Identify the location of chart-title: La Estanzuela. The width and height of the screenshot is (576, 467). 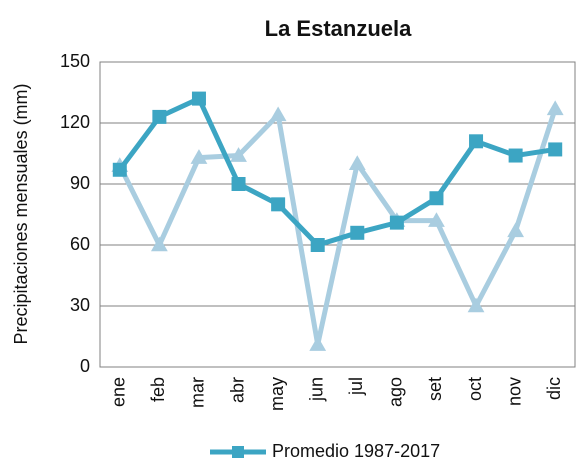
(338, 28).